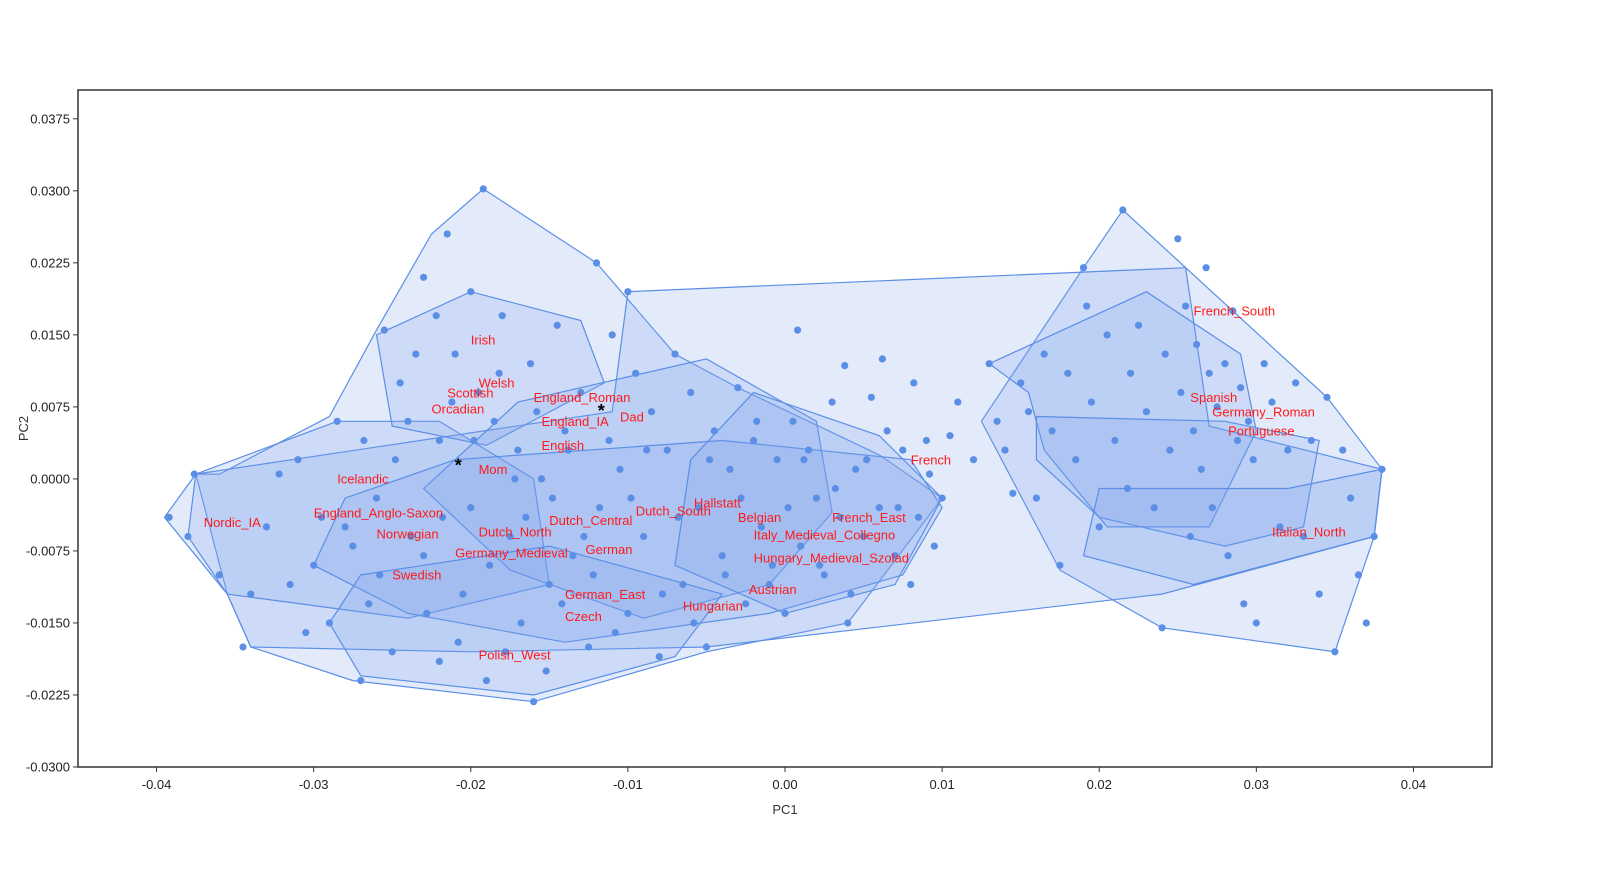 This screenshot has height=874, width=1600. Describe the element at coordinates (497, 383) in the screenshot. I see `population-label: Welsh` at that location.